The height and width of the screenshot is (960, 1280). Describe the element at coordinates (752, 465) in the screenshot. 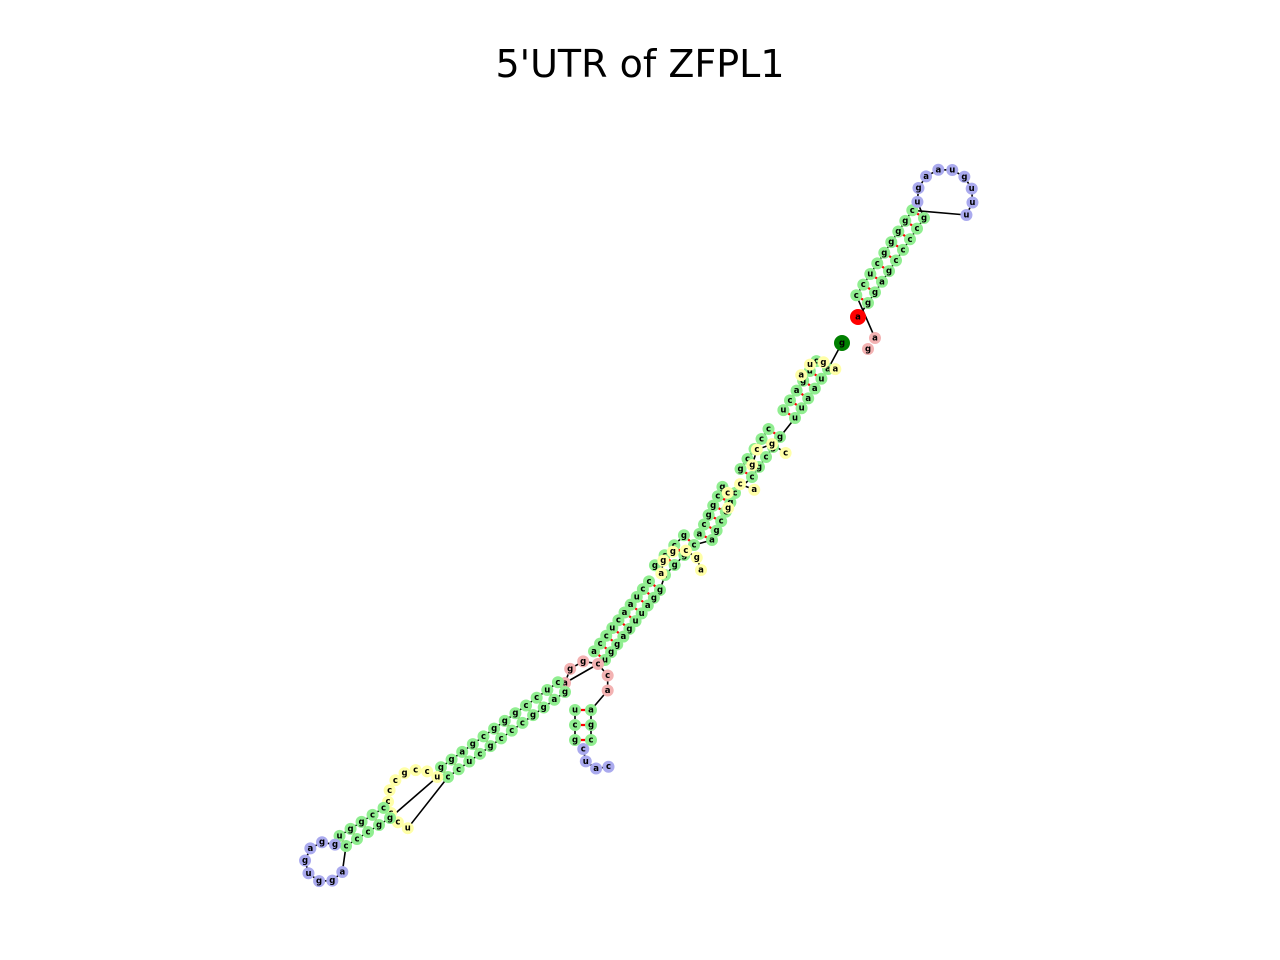

I see `internal-loop-2-base: g` at that location.